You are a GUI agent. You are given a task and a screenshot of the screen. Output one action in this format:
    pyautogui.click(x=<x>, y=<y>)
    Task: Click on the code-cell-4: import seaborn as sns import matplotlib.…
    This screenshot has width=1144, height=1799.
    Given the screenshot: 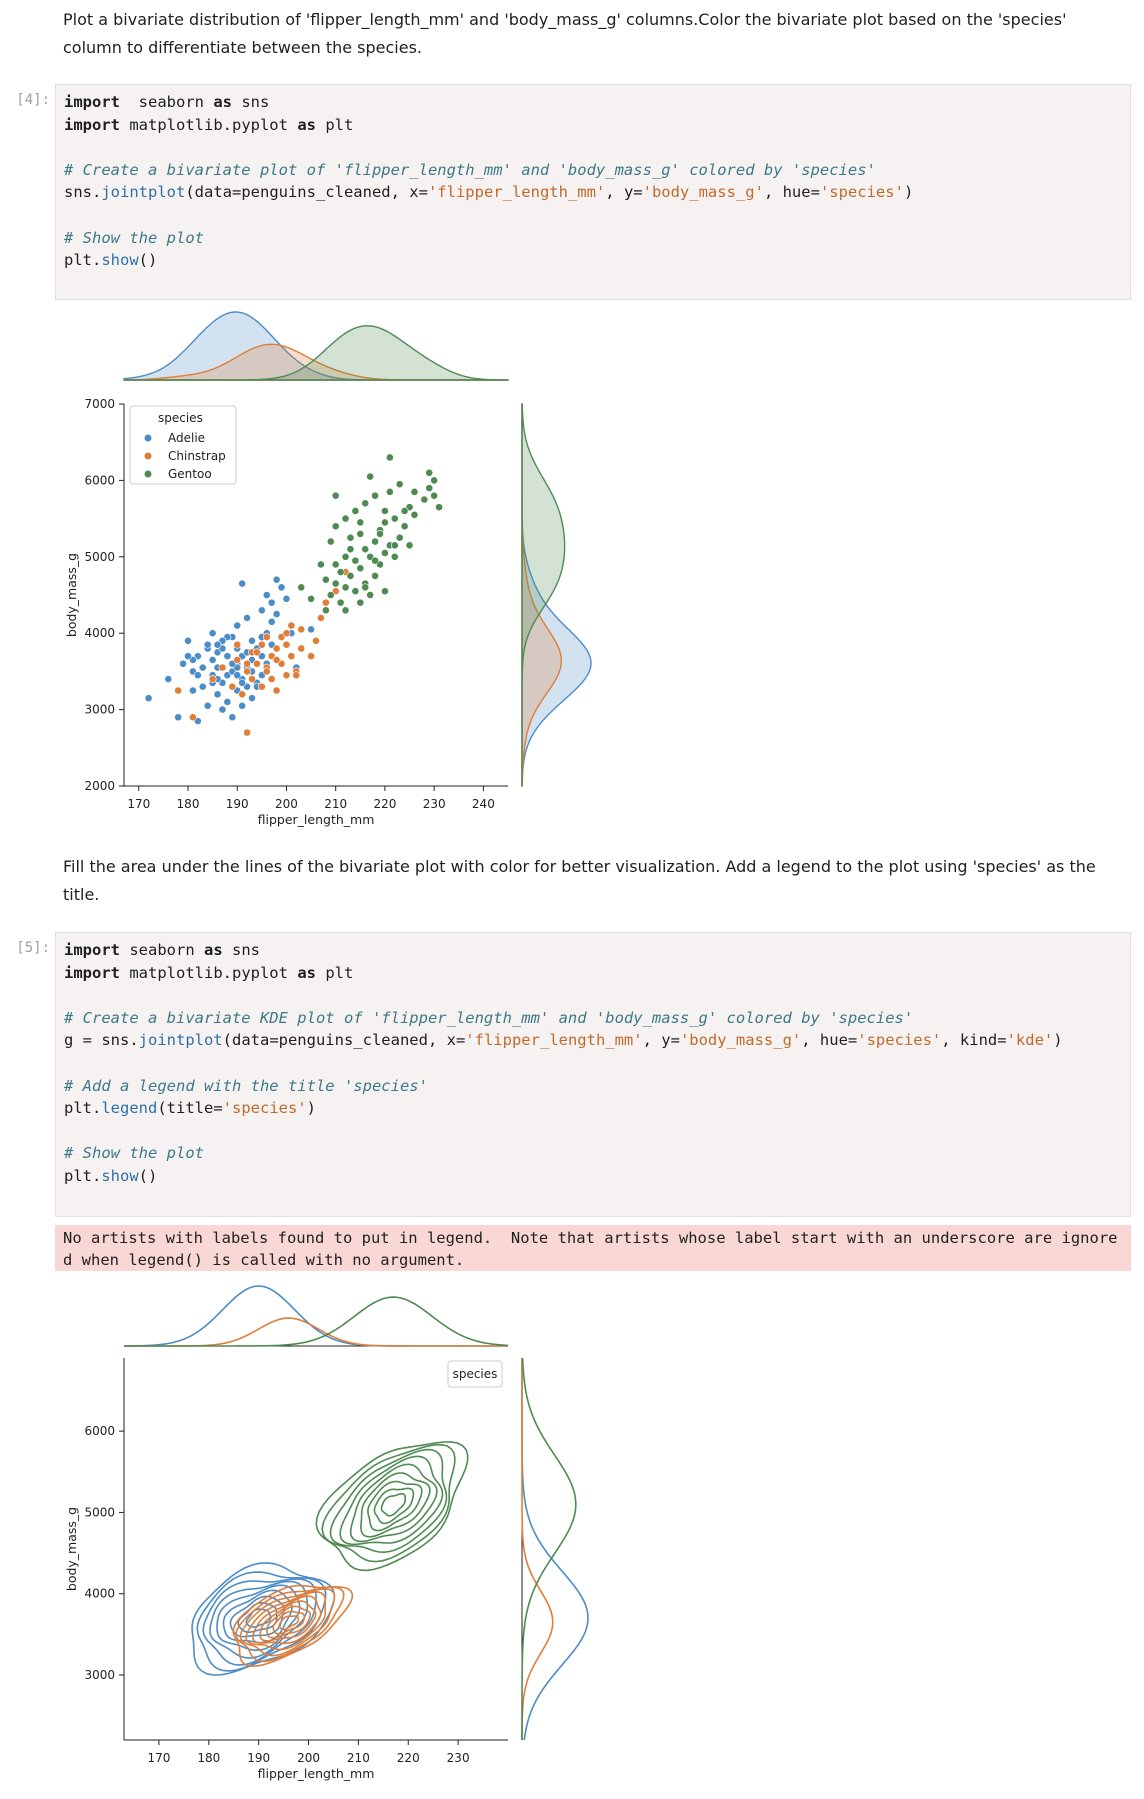 What is the action you would take?
    pyautogui.click(x=593, y=192)
    